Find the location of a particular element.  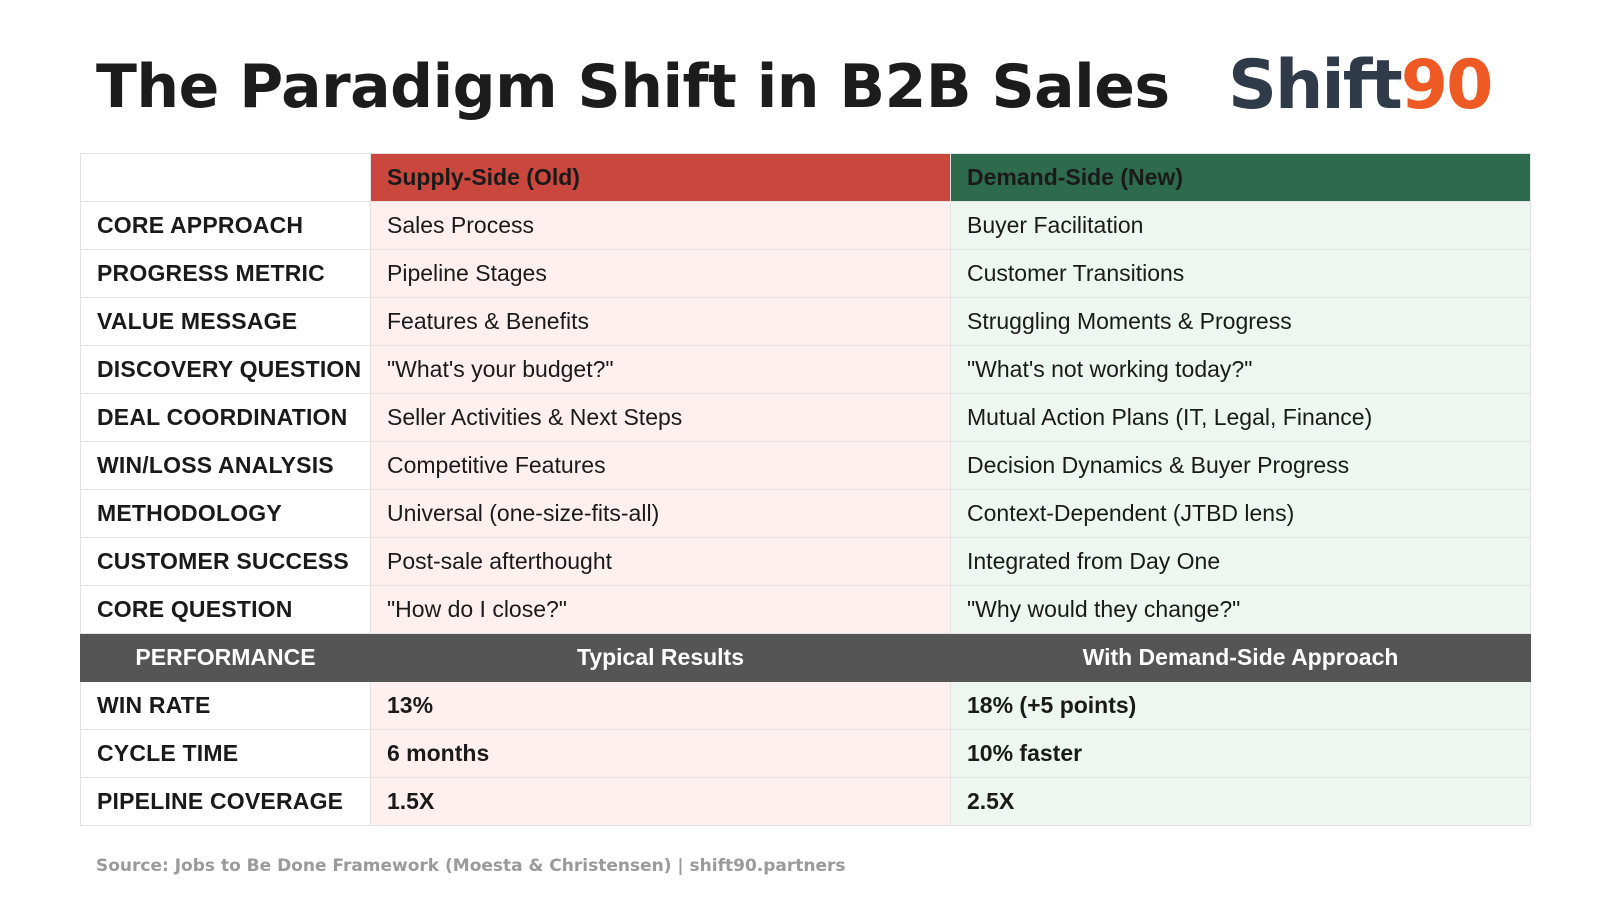

demand-result-cell: 18% (+5 points) is located at coordinates (1240, 705).